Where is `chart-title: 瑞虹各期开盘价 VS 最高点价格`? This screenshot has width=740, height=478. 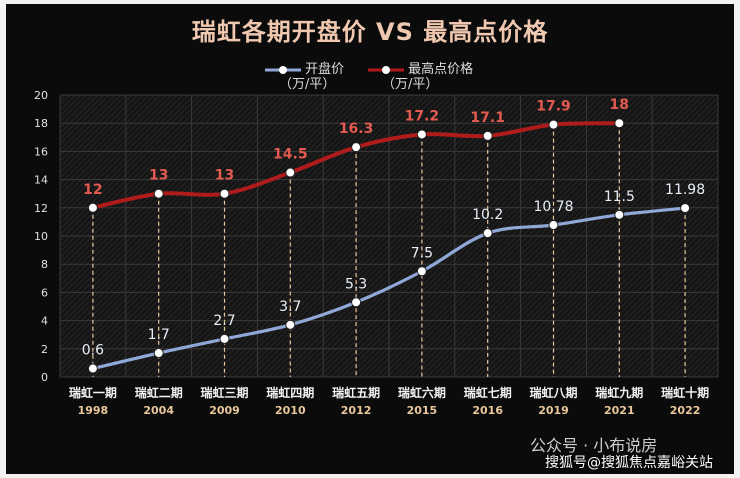
chart-title: 瑞虹各期开盘价 VS 最高点价格 is located at coordinates (370, 32).